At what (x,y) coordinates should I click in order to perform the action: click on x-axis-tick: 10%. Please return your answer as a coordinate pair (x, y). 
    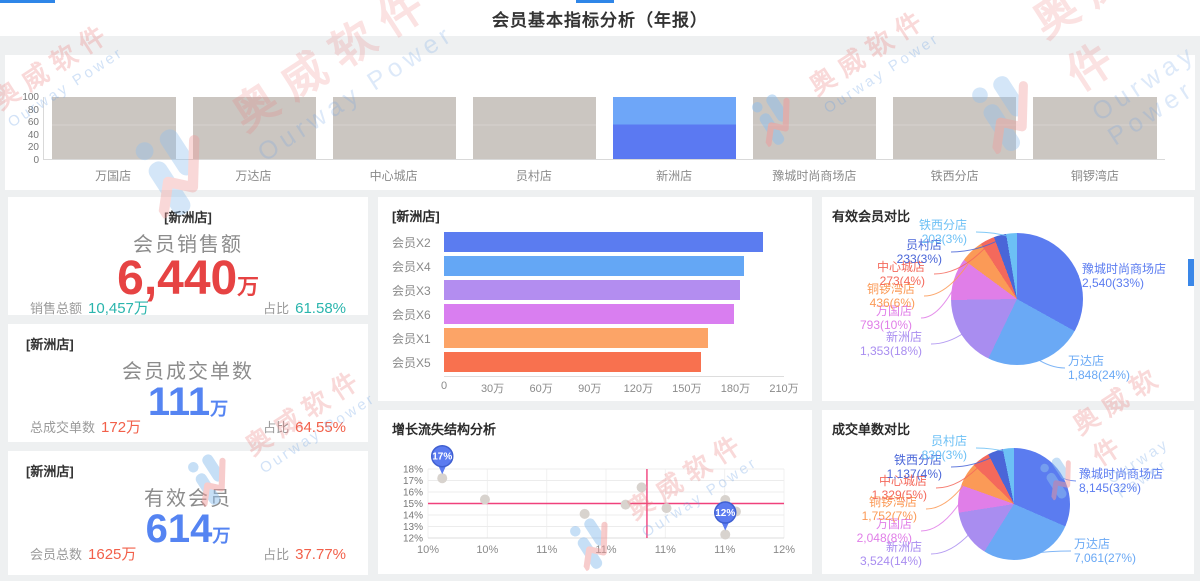
    Looking at the image, I should click on (428, 550).